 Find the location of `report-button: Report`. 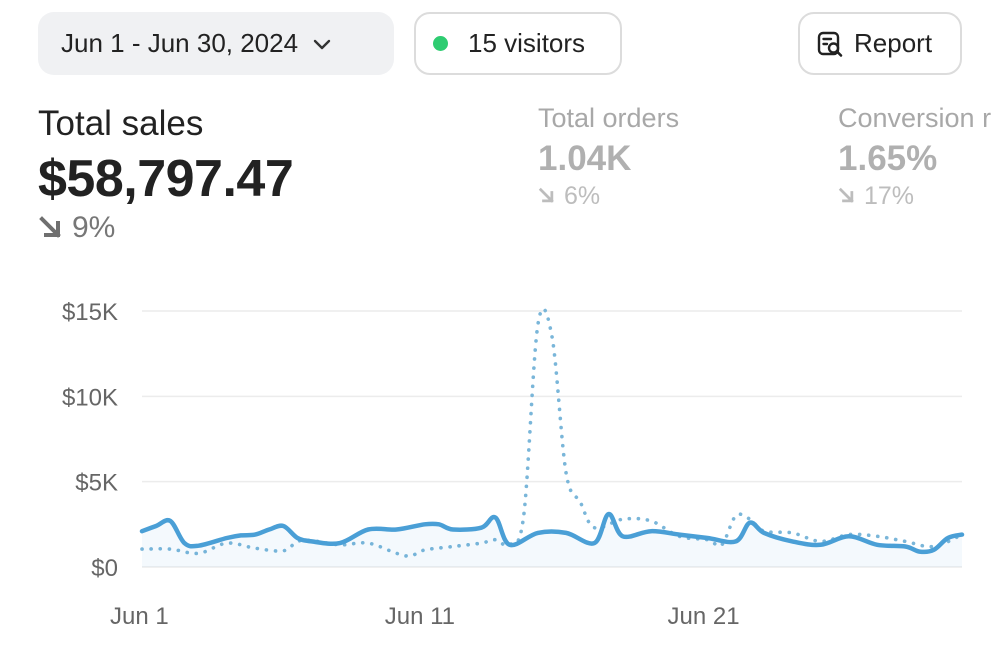

report-button: Report is located at coordinates (880, 43).